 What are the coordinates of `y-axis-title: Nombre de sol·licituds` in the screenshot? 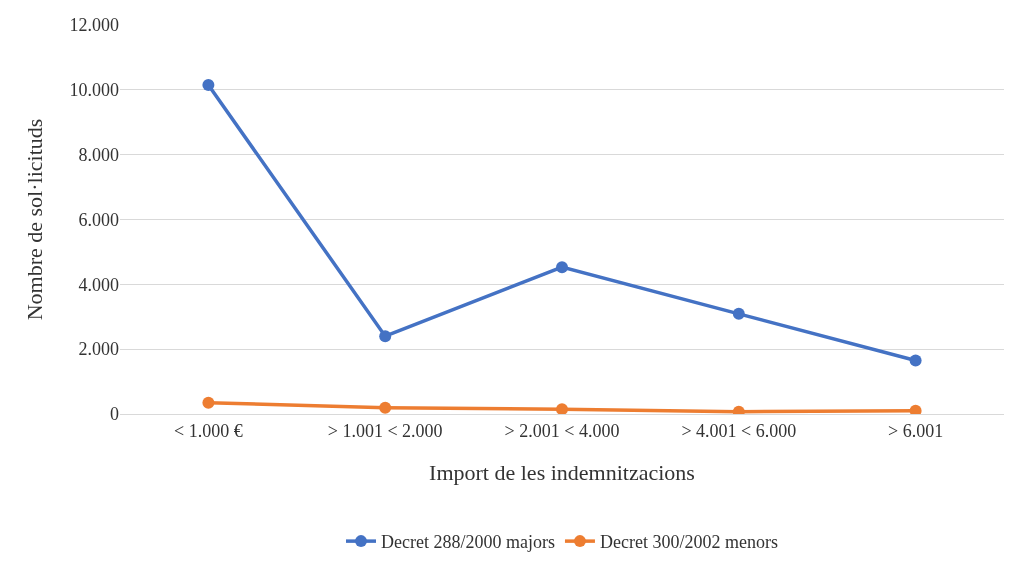 It's located at (35, 219).